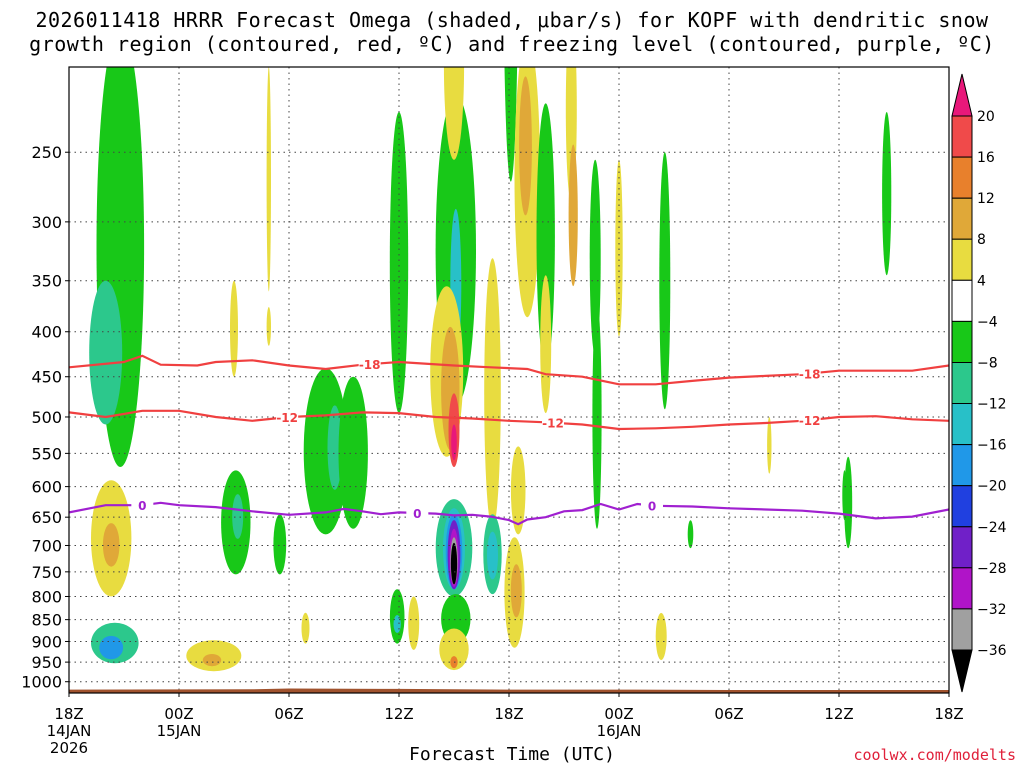  Describe the element at coordinates (986, 199) in the screenshot. I see `colorbar-label: 12` at that location.